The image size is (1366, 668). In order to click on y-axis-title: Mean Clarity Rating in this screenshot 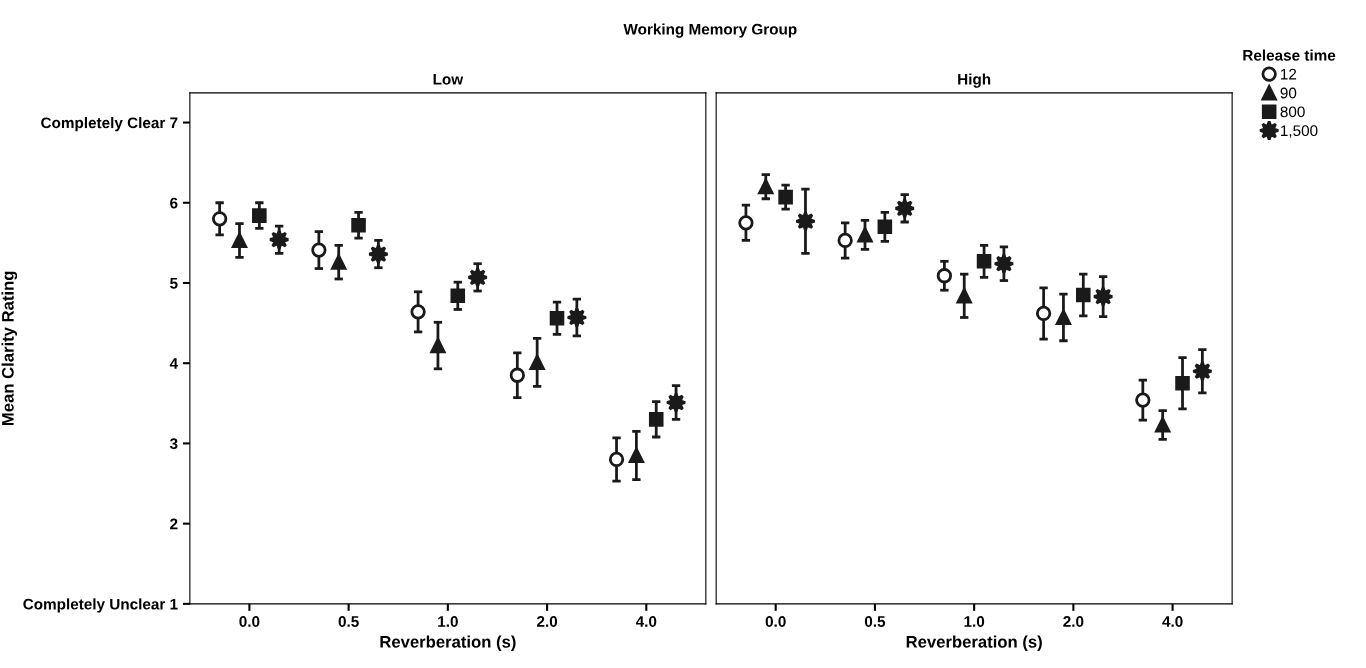, I will do `click(9, 348)`.